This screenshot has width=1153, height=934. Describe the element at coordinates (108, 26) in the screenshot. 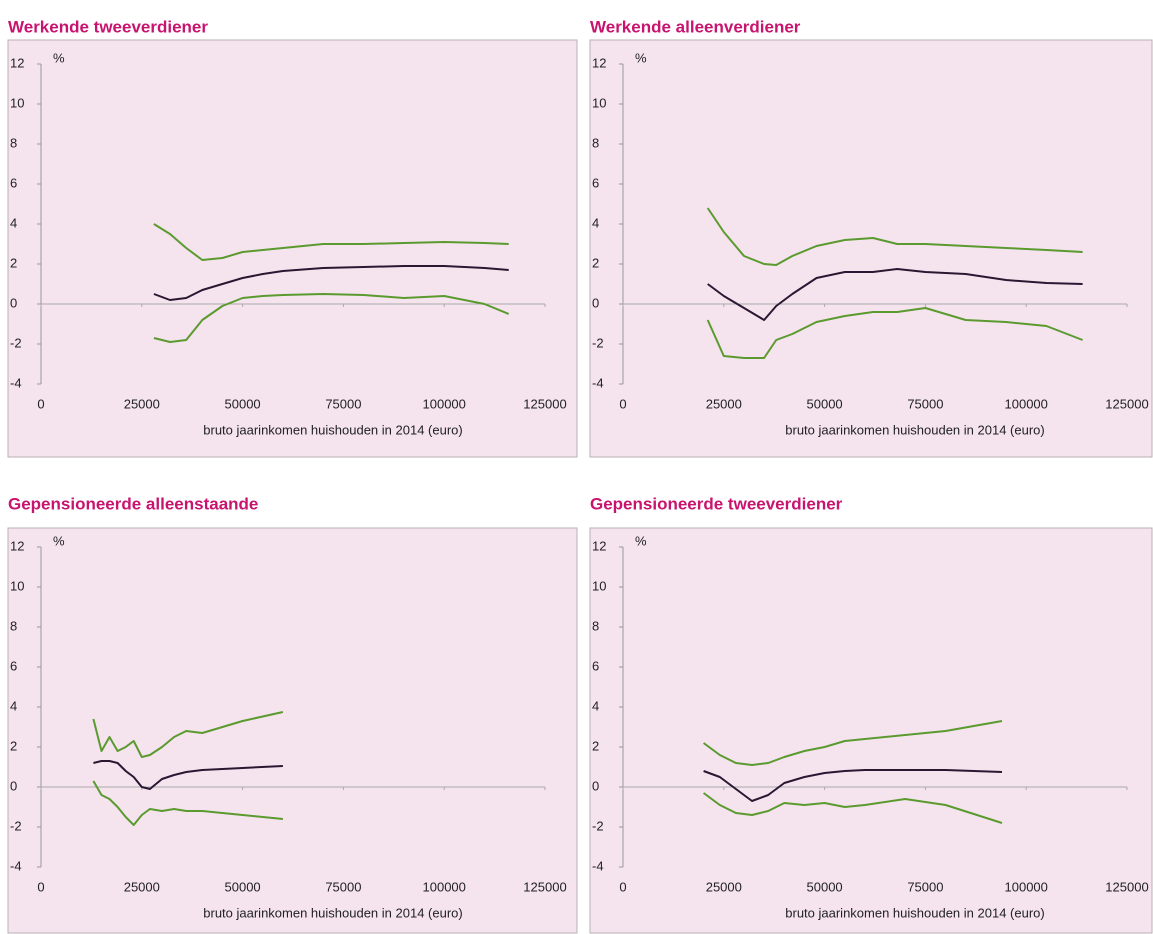

I see `chart-title: Werkende tweeverdiener` at that location.